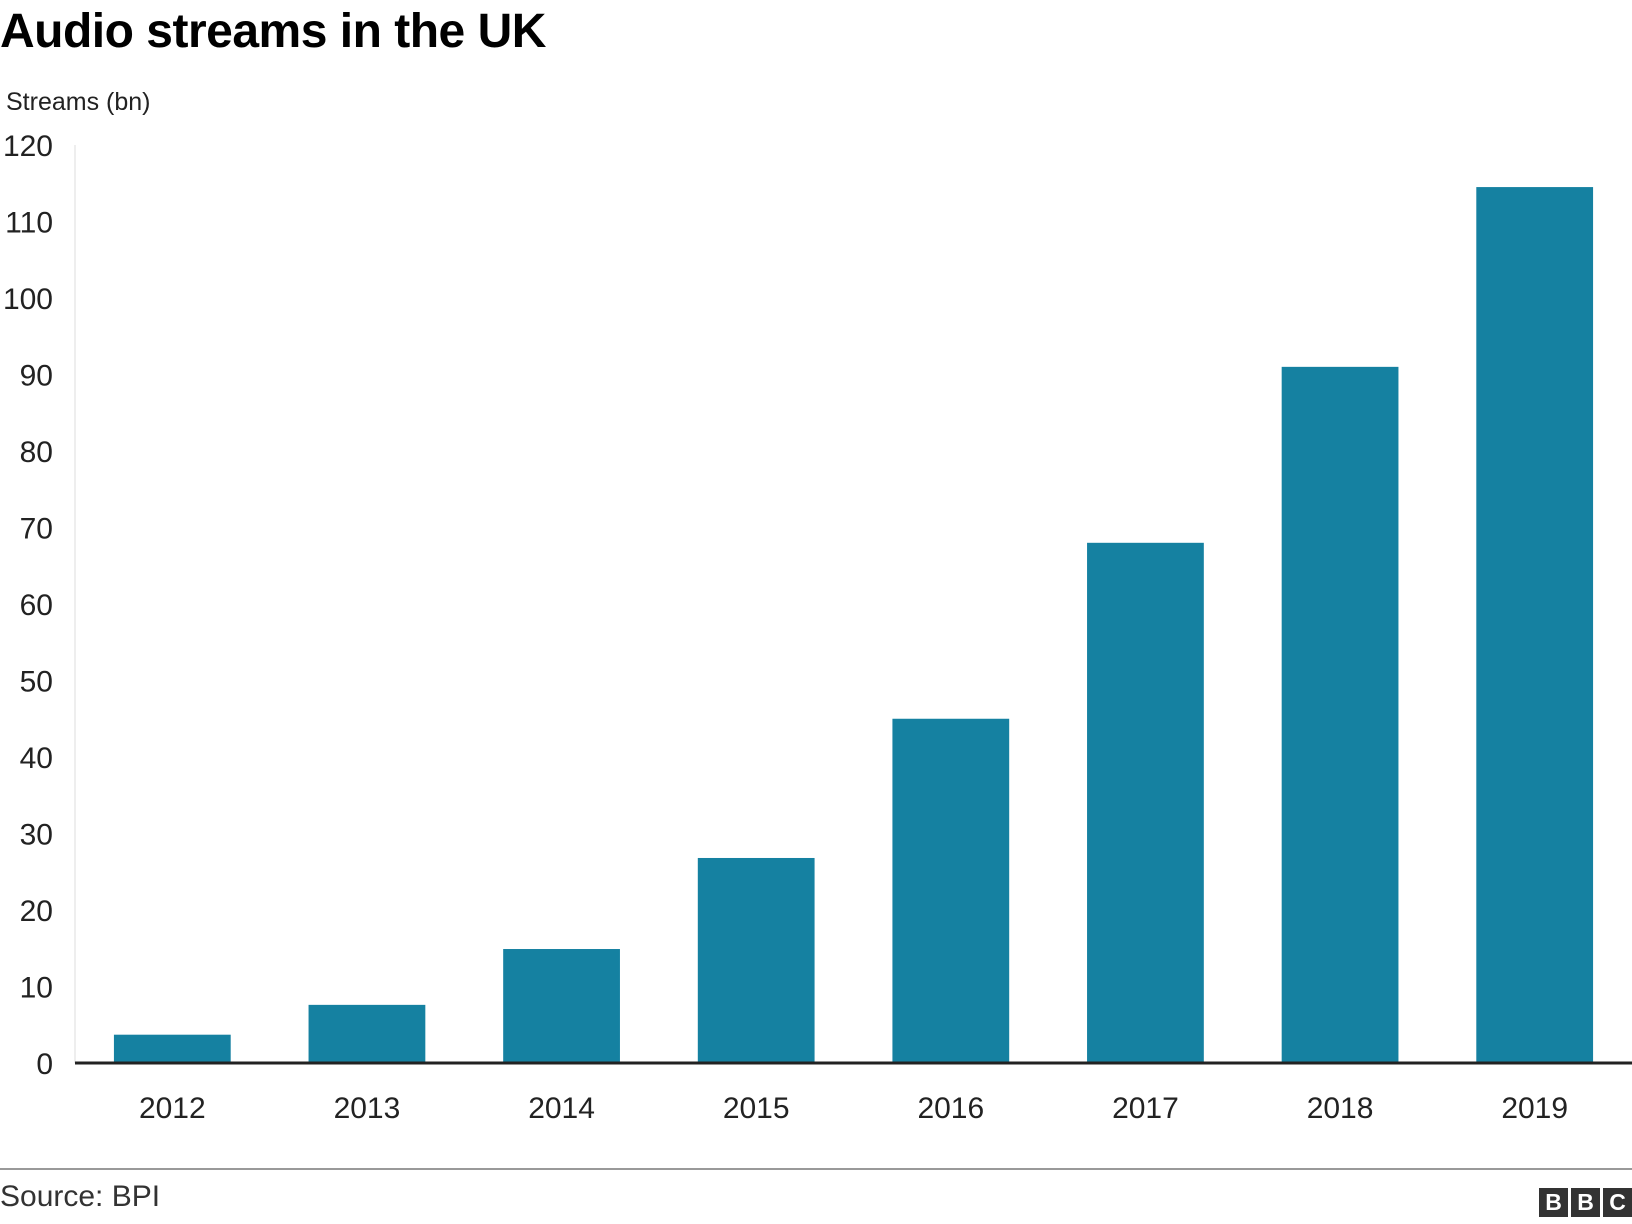 The height and width of the screenshot is (1224, 1632). Describe the element at coordinates (853, 1108) in the screenshot. I see `x-axis: 2012 2013 2014 2015 2016 2017 2018 2019` at that location.